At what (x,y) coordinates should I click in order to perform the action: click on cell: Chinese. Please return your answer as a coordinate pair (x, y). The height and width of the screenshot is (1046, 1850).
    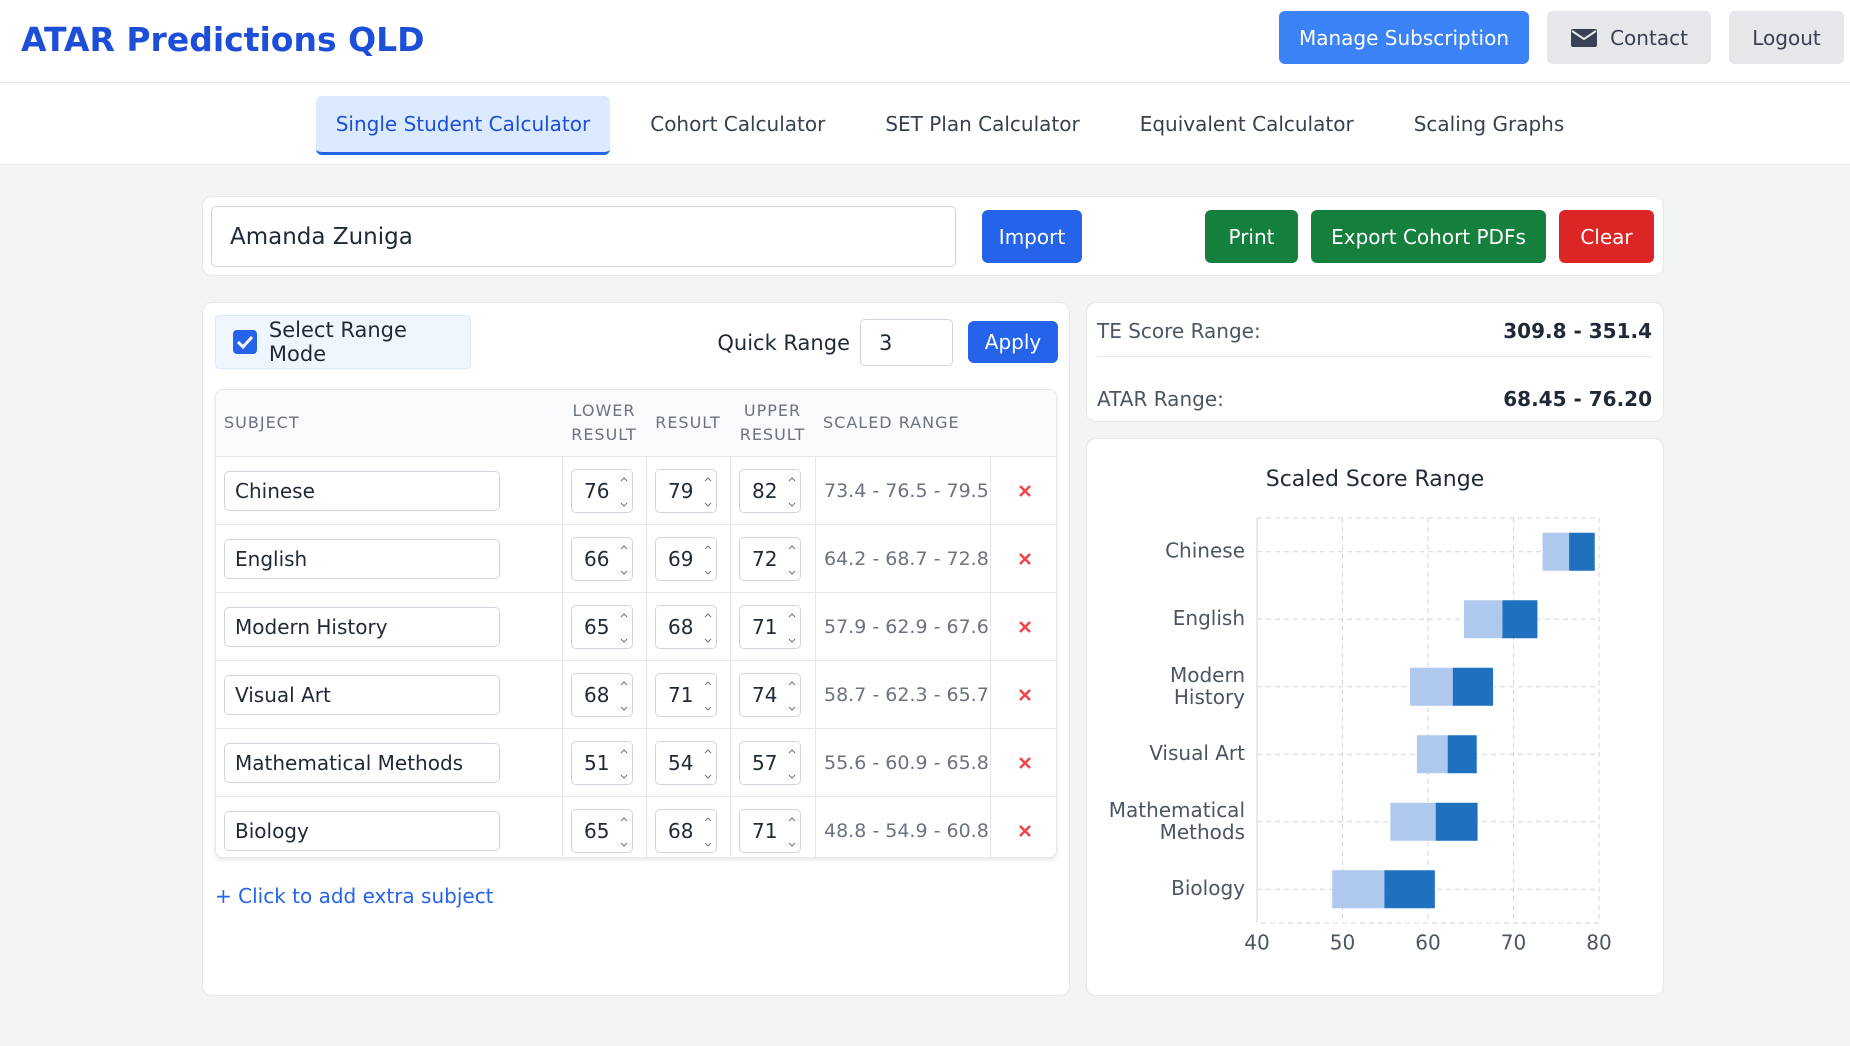
    Looking at the image, I should click on (389, 490).